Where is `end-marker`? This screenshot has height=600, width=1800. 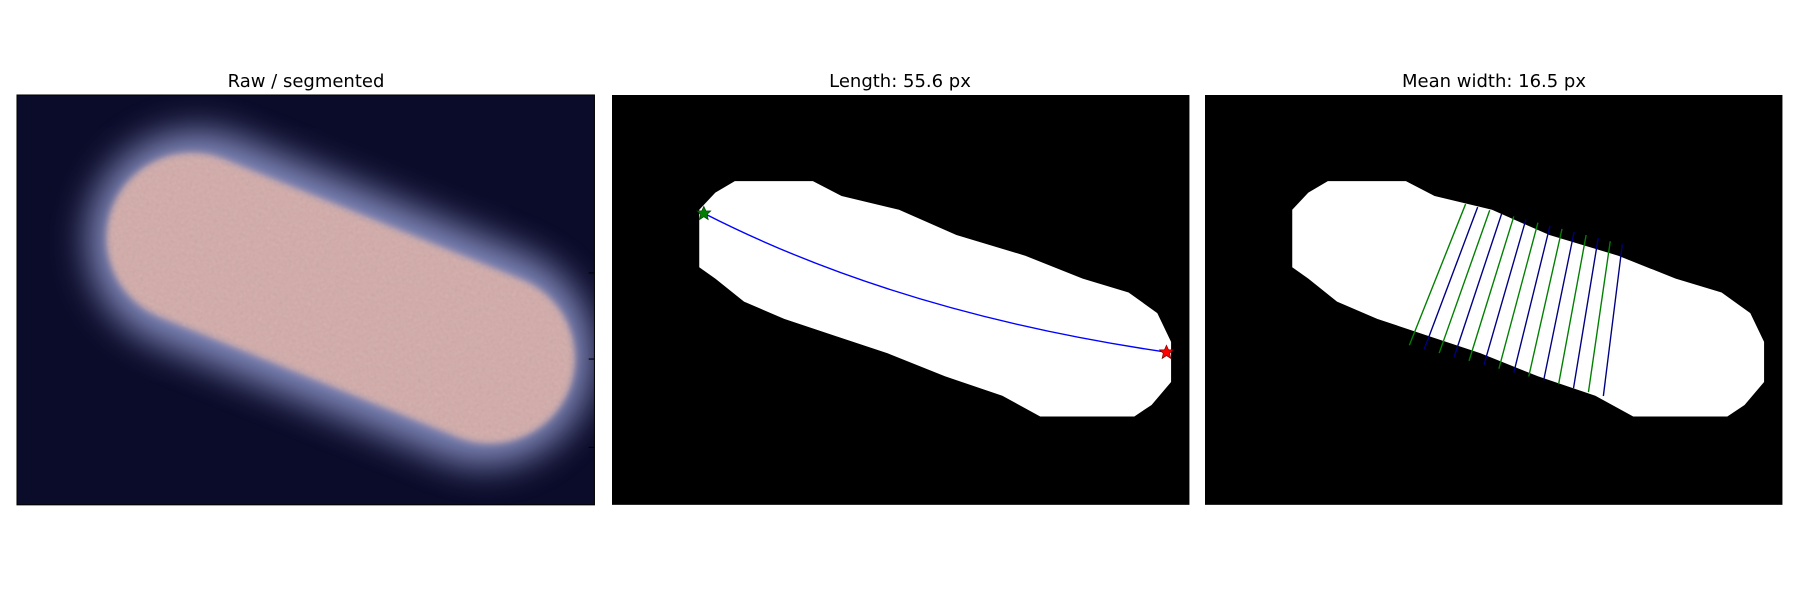 end-marker is located at coordinates (1166, 352).